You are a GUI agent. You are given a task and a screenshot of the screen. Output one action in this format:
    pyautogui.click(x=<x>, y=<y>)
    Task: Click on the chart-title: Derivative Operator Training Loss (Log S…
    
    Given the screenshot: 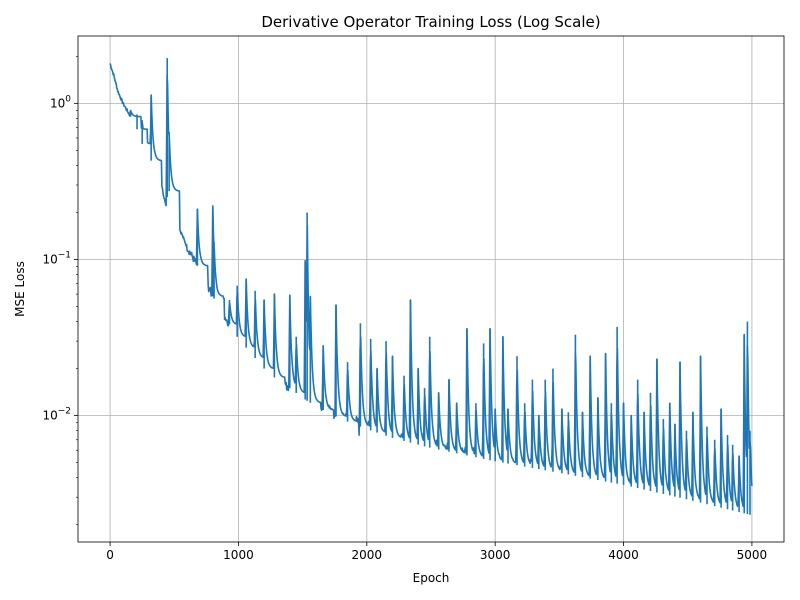 What is the action you would take?
    pyautogui.click(x=430, y=22)
    